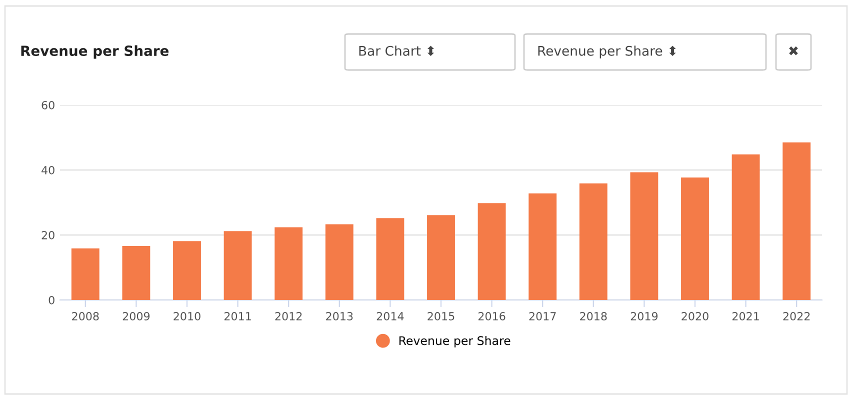 This screenshot has width=852, height=400. What do you see at coordinates (48, 235) in the screenshot?
I see `y-tick-label: 20` at bounding box center [48, 235].